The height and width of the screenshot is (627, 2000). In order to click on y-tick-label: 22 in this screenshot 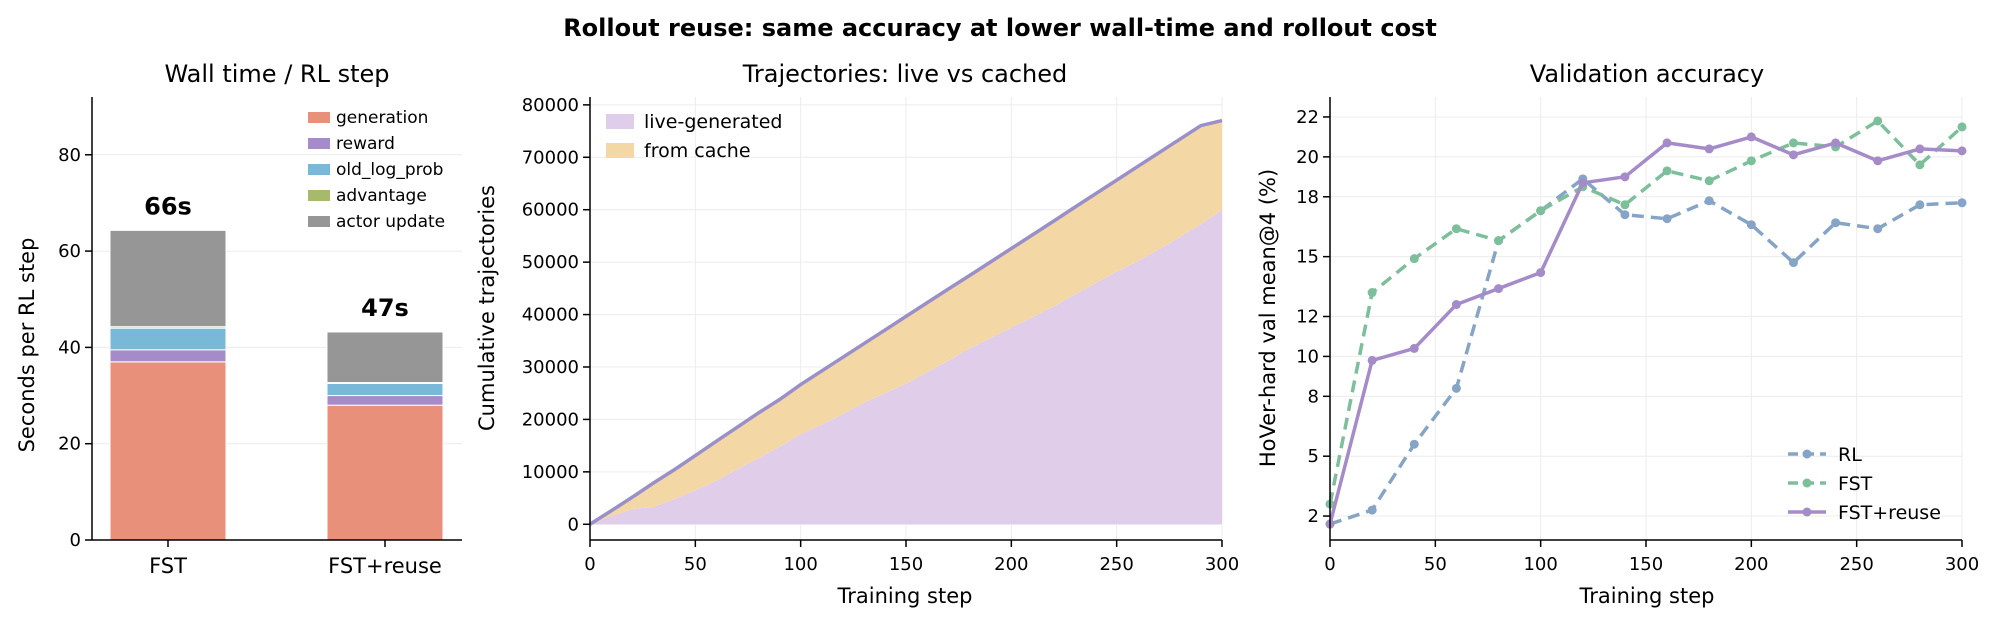, I will do `click(1307, 117)`.